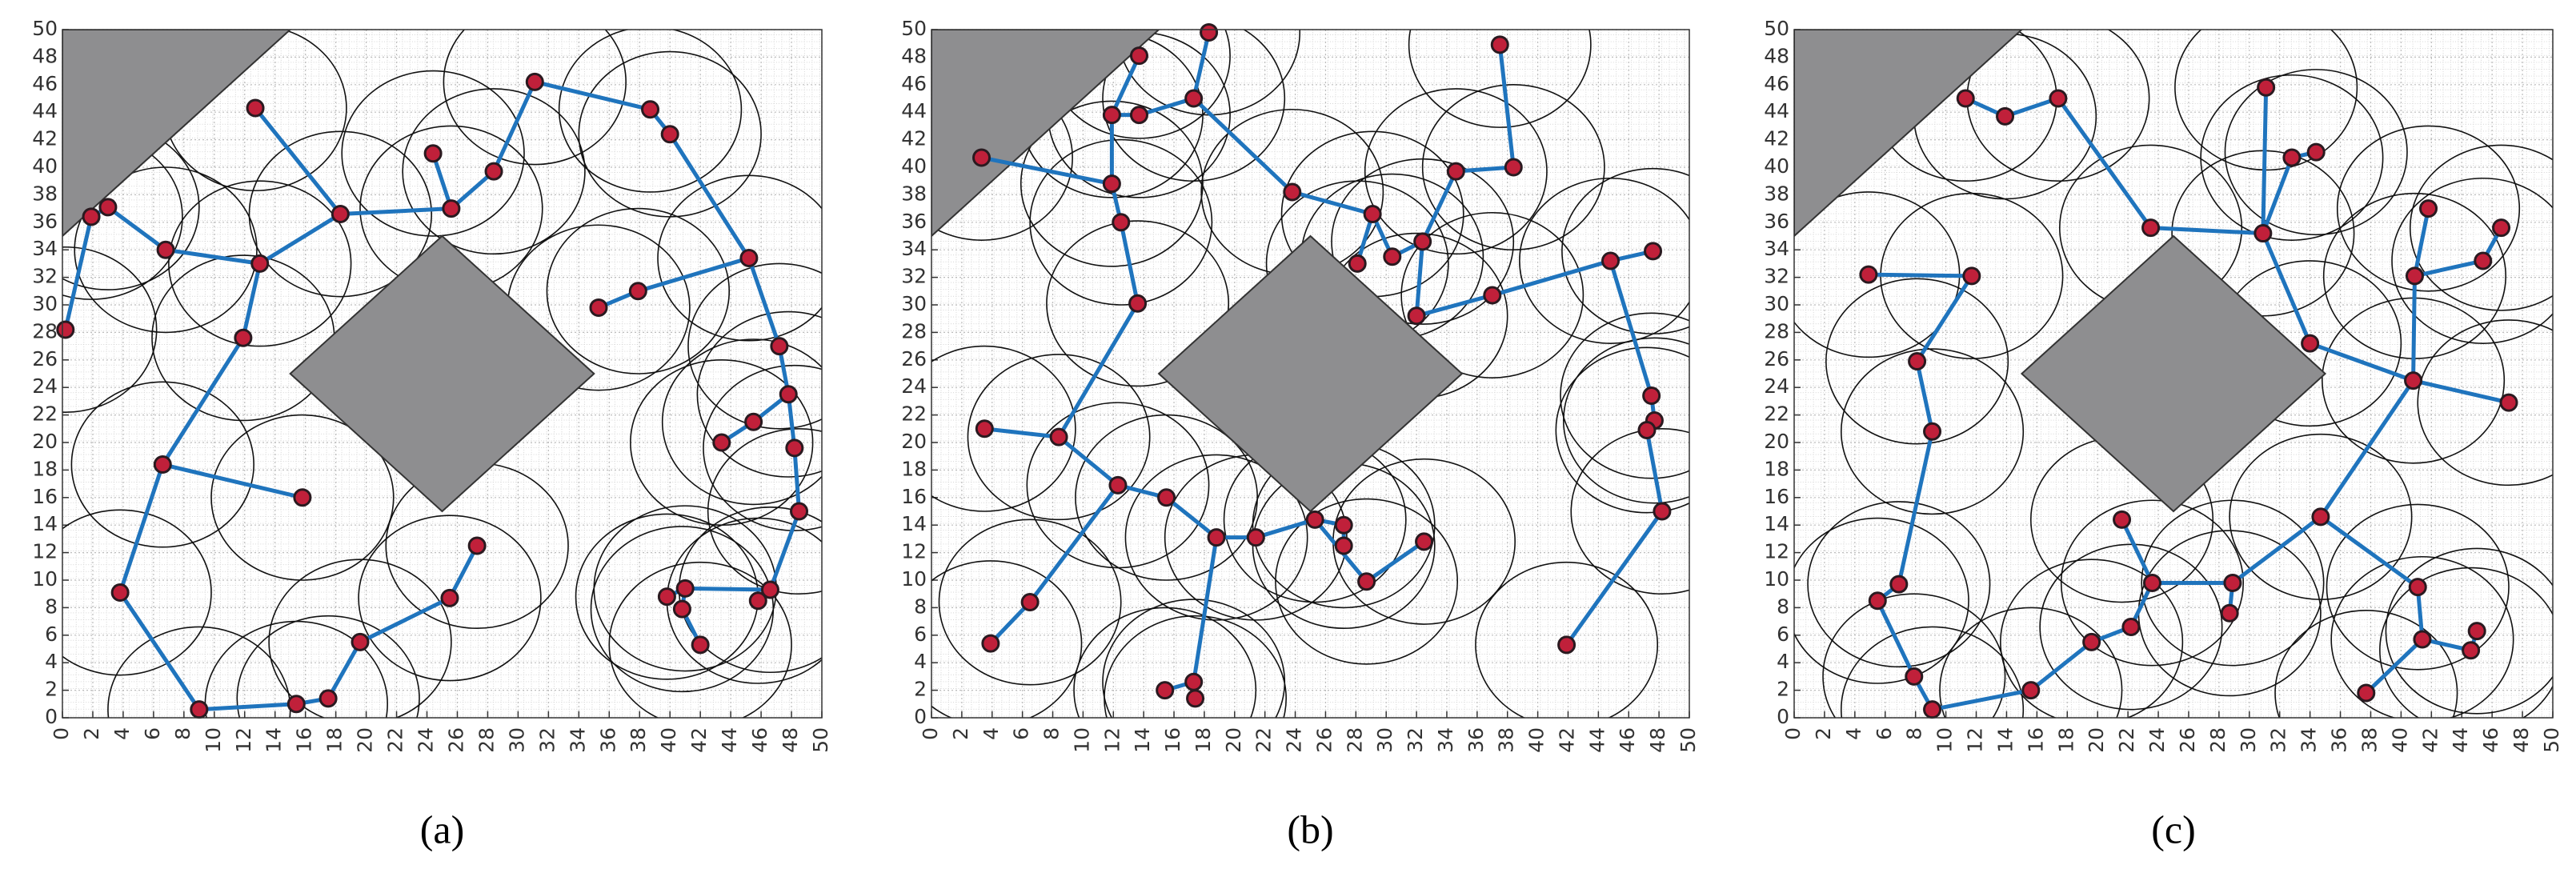 The width and height of the screenshot is (2576, 869). Describe the element at coordinates (668, 740) in the screenshot. I see `x-tick-label: 40` at that location.